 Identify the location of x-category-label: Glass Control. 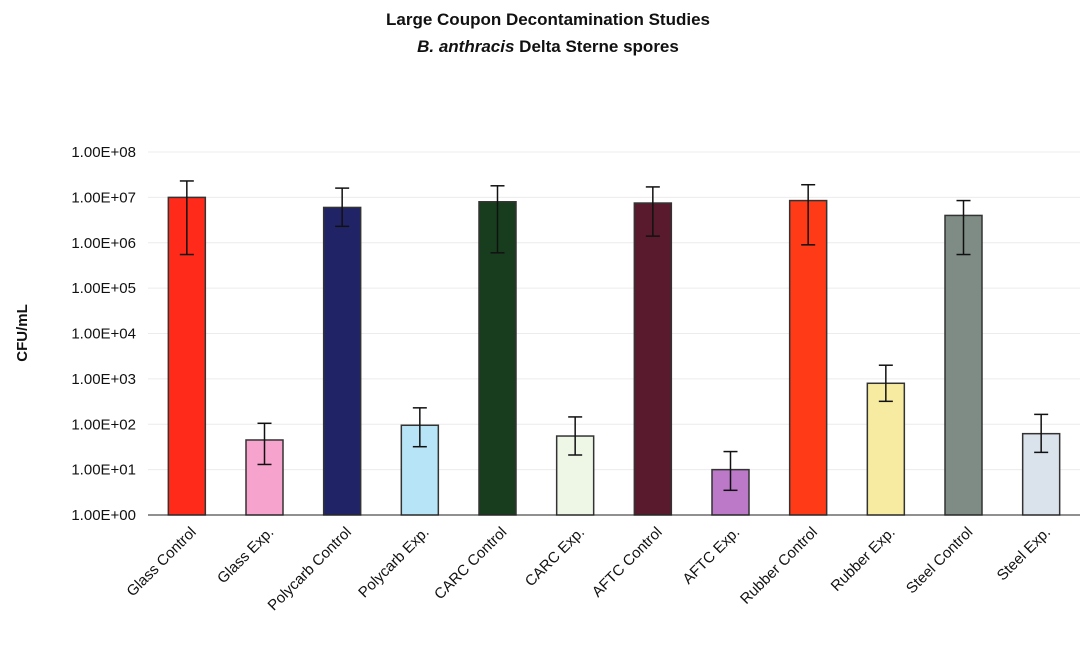
(161, 562).